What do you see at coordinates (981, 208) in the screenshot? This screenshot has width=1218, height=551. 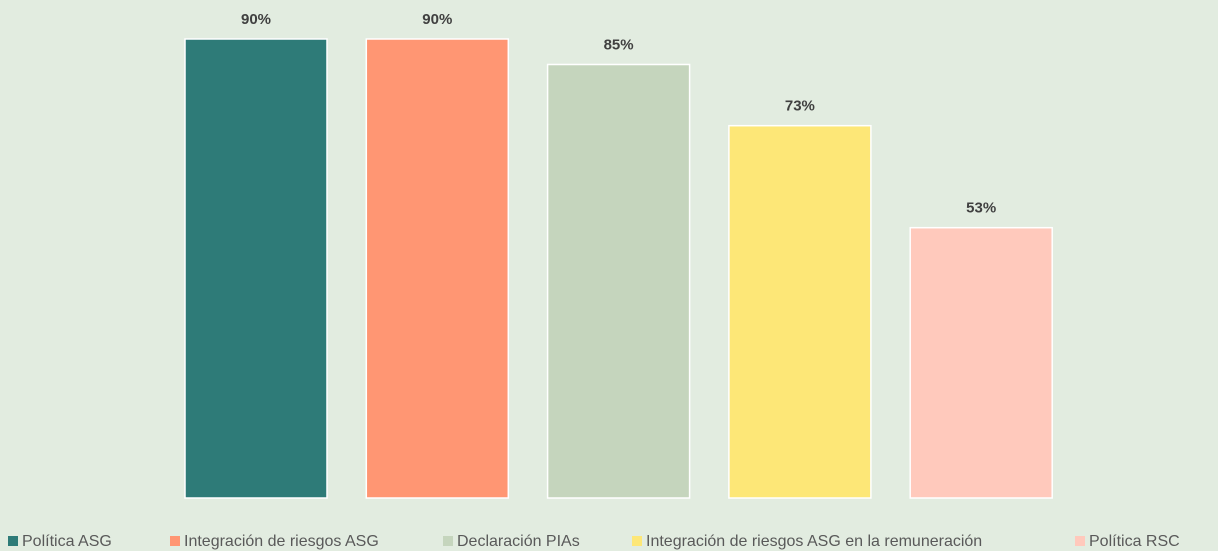 I see `value-label: 53%` at bounding box center [981, 208].